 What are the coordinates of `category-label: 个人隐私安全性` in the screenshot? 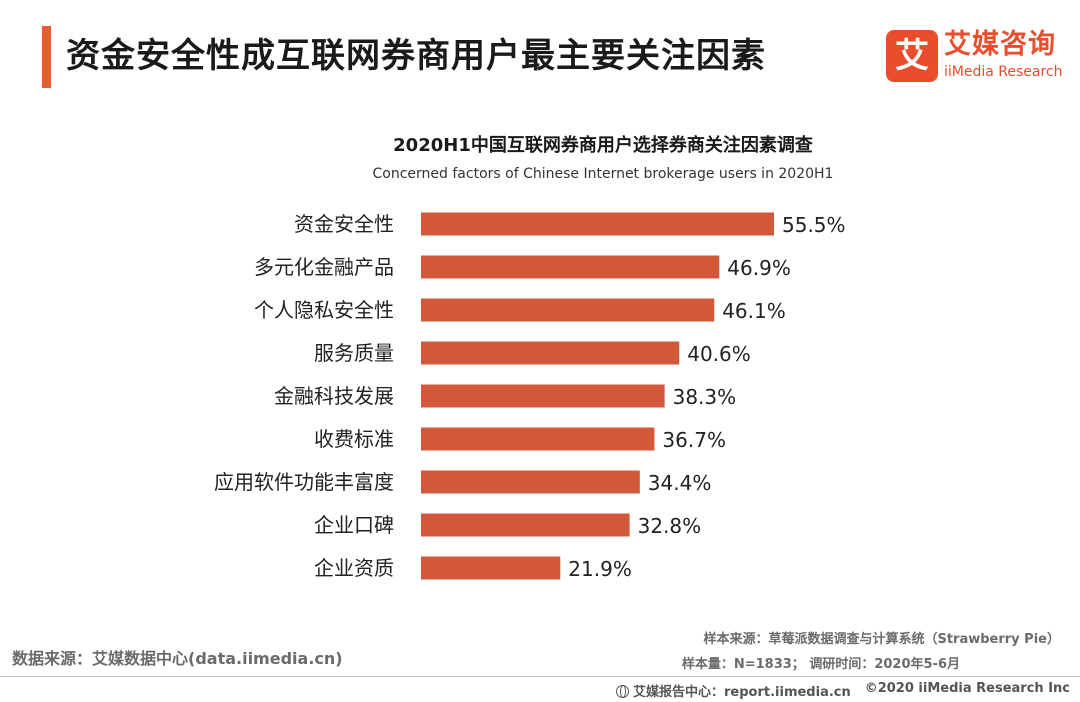 It's located at (324, 310).